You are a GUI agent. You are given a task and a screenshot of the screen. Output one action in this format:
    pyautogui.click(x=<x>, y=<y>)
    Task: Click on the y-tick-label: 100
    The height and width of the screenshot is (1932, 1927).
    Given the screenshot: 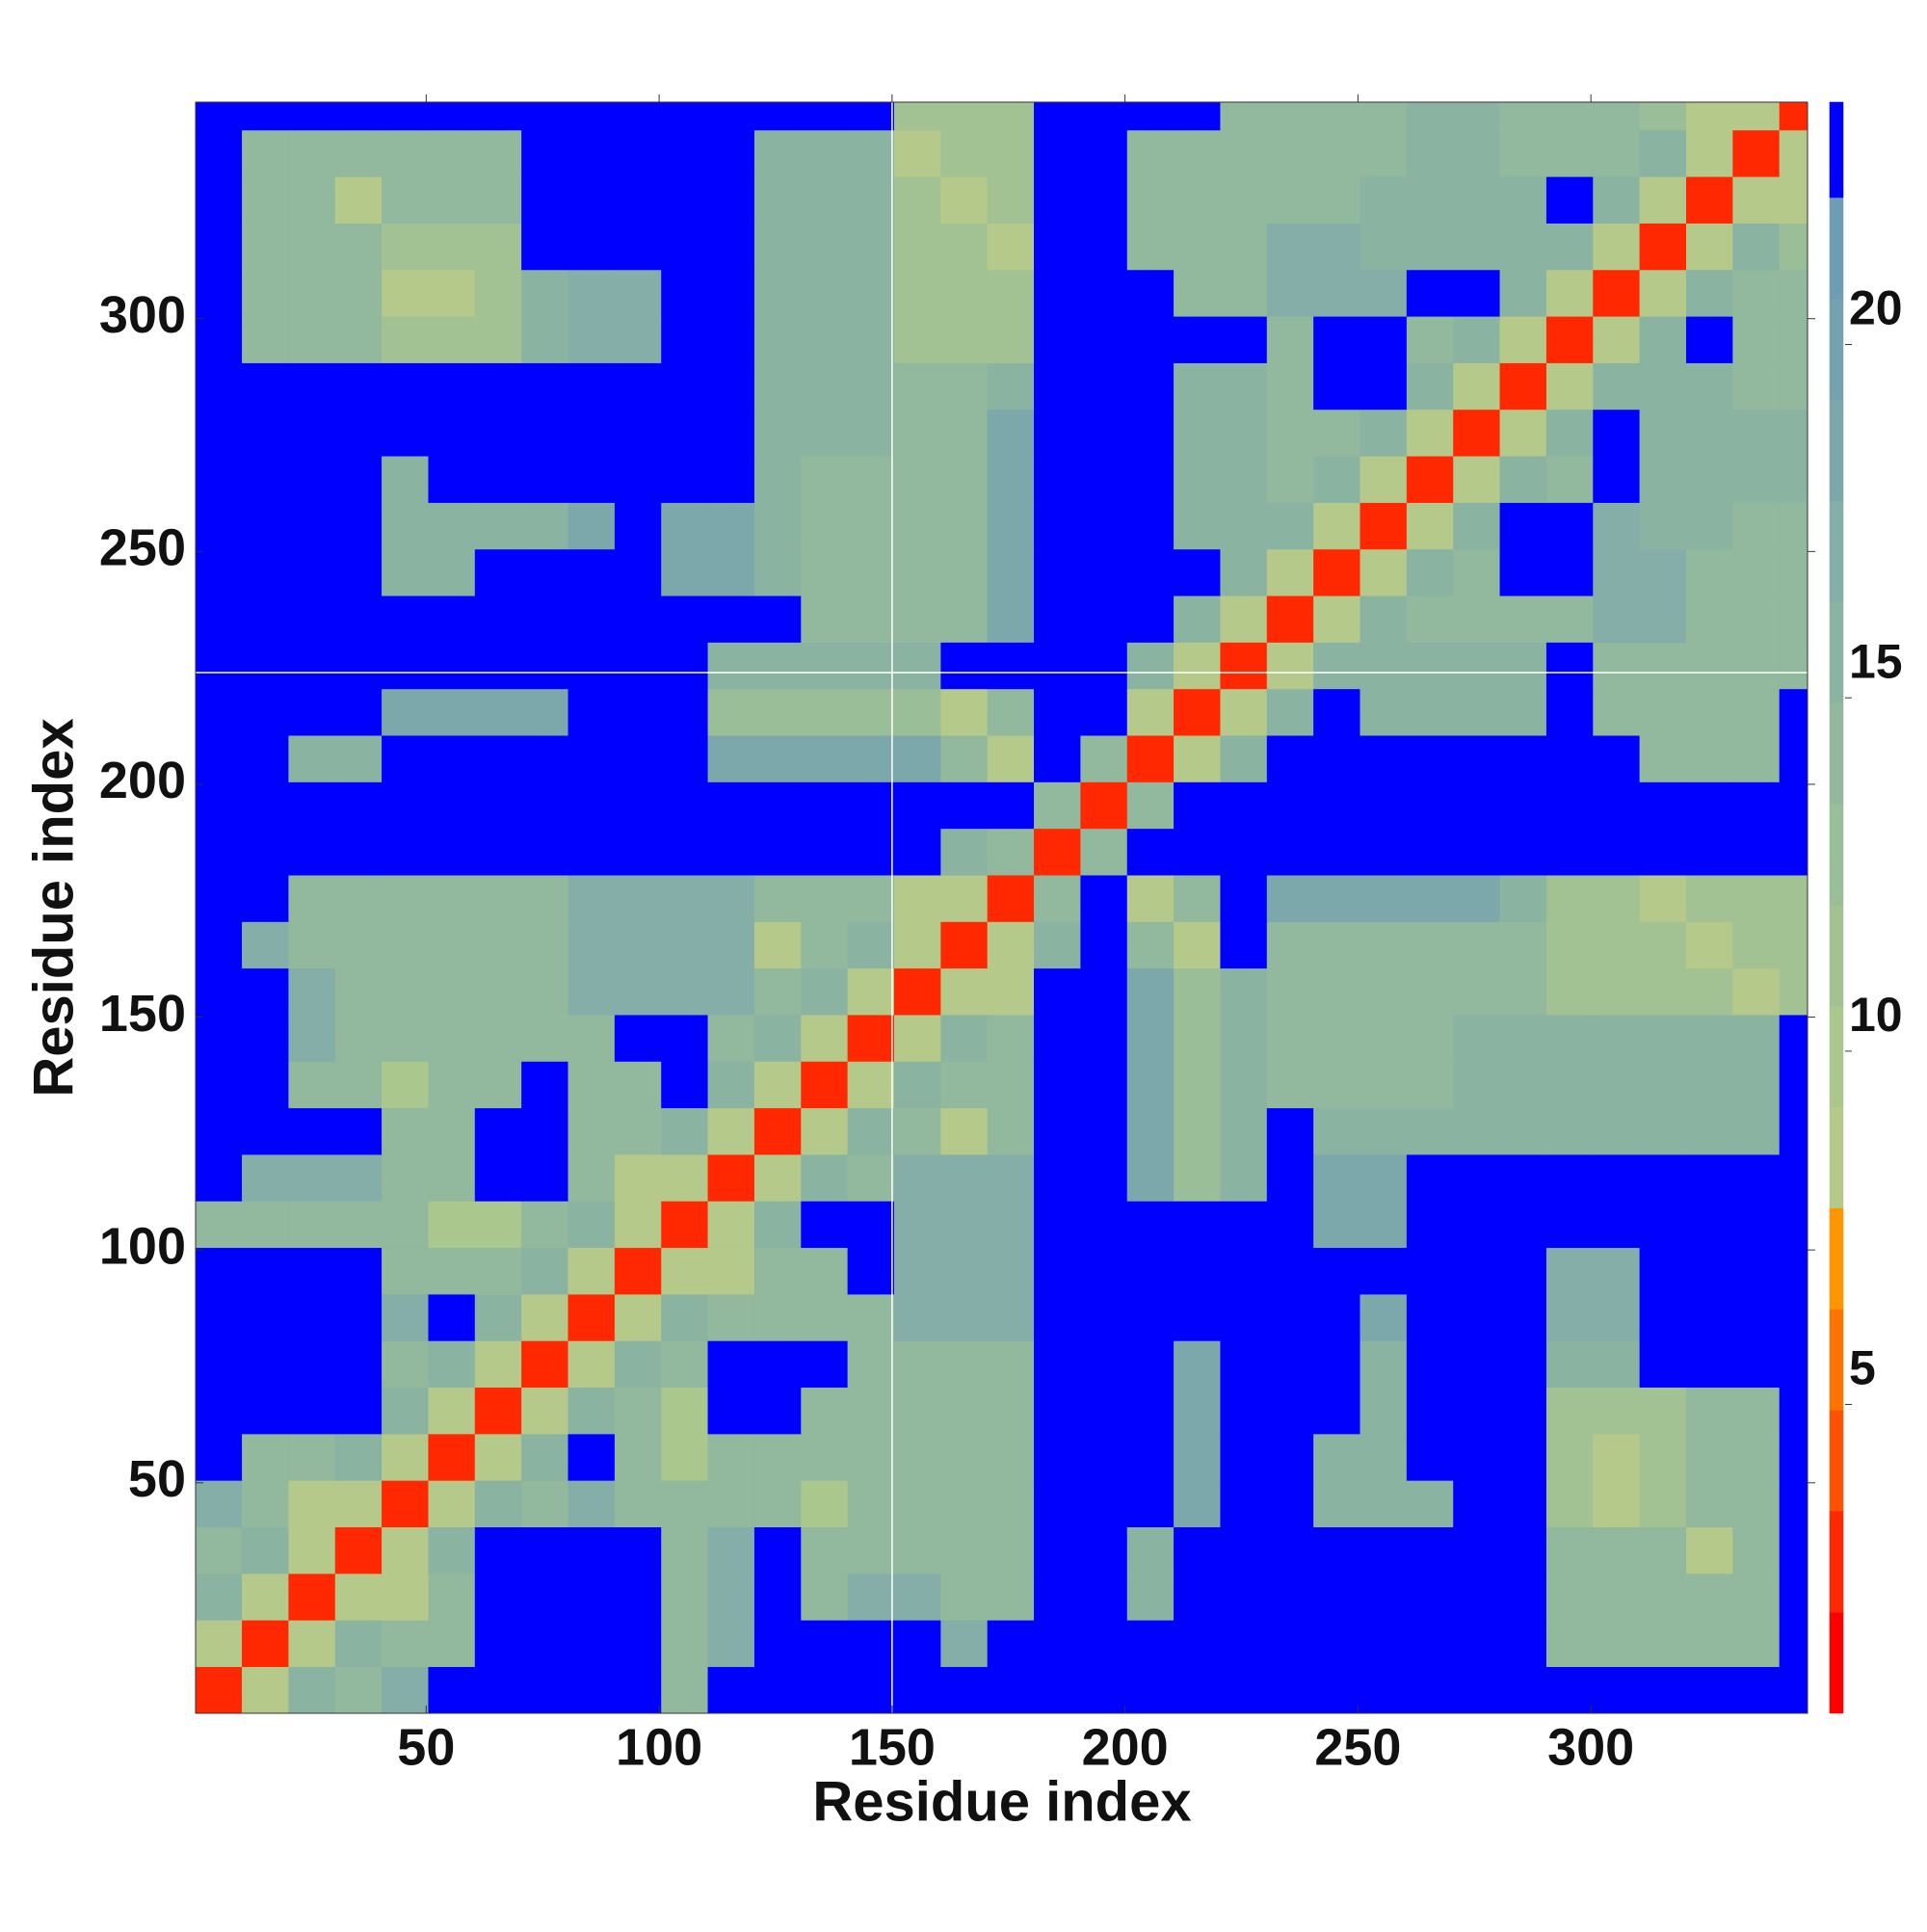 What is the action you would take?
    pyautogui.click(x=142, y=1246)
    